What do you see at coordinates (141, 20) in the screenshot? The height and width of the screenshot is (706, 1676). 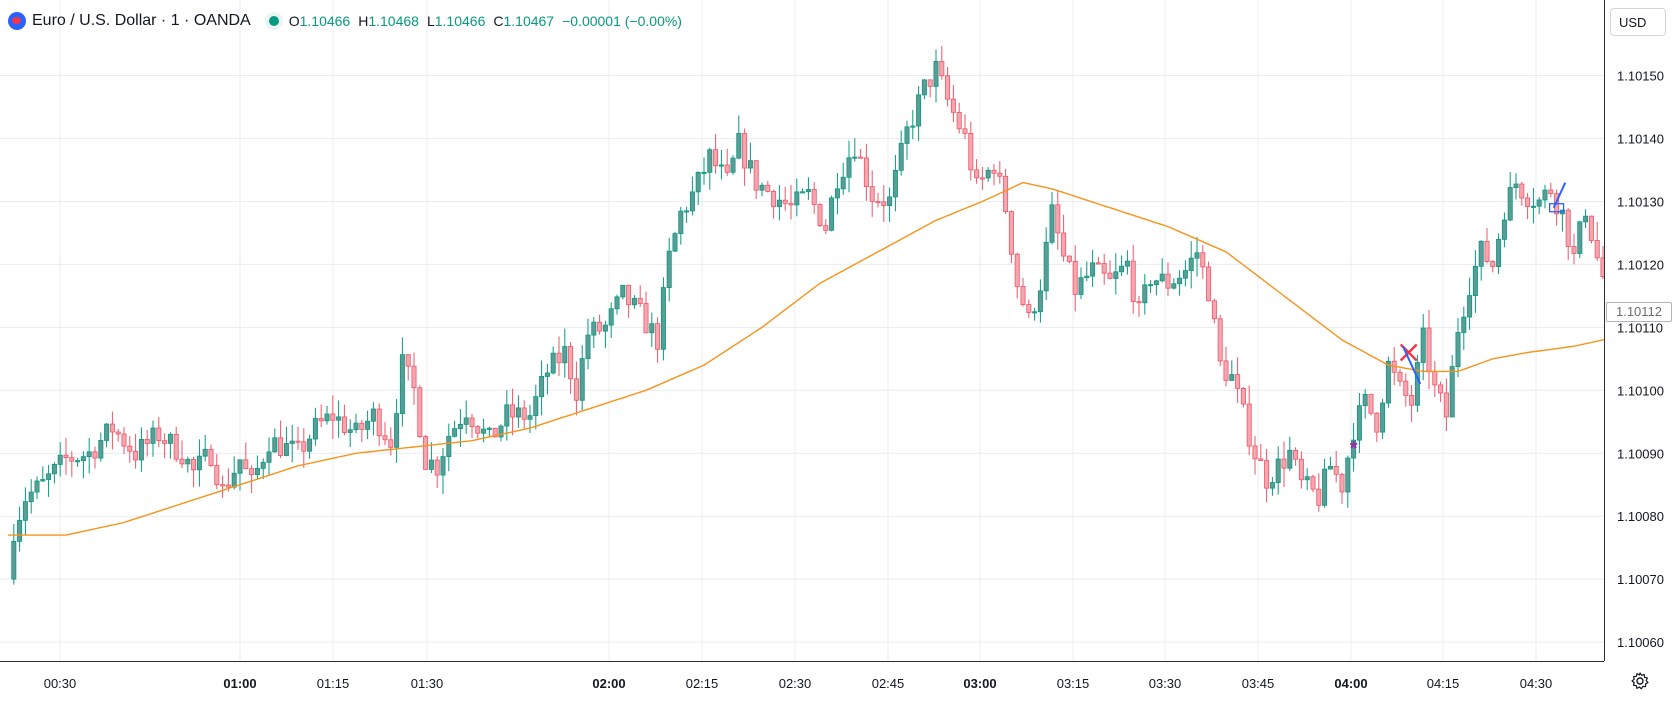 I see `symbol-title: Euro / U.S. Dollar · 1 · OANDA` at bounding box center [141, 20].